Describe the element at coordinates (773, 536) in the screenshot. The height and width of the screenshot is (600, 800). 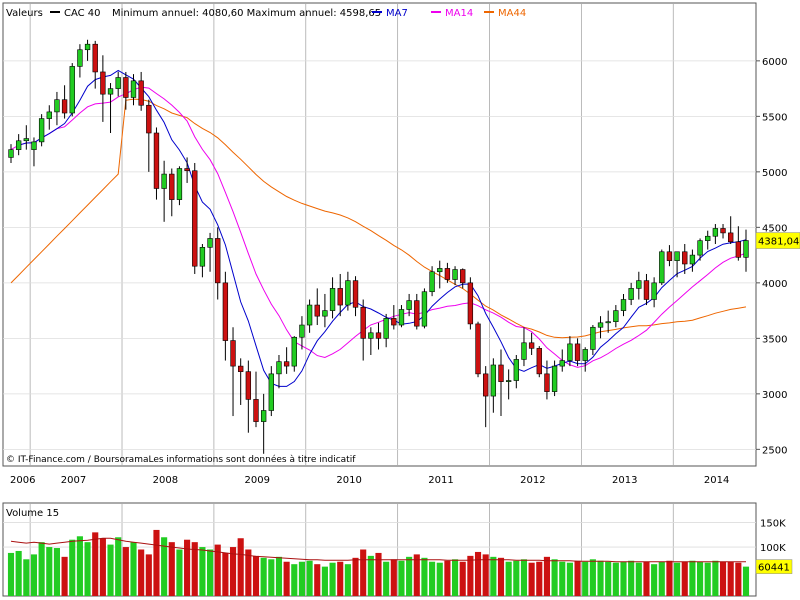
I see `volume-y-axis: 100K 150K` at that location.